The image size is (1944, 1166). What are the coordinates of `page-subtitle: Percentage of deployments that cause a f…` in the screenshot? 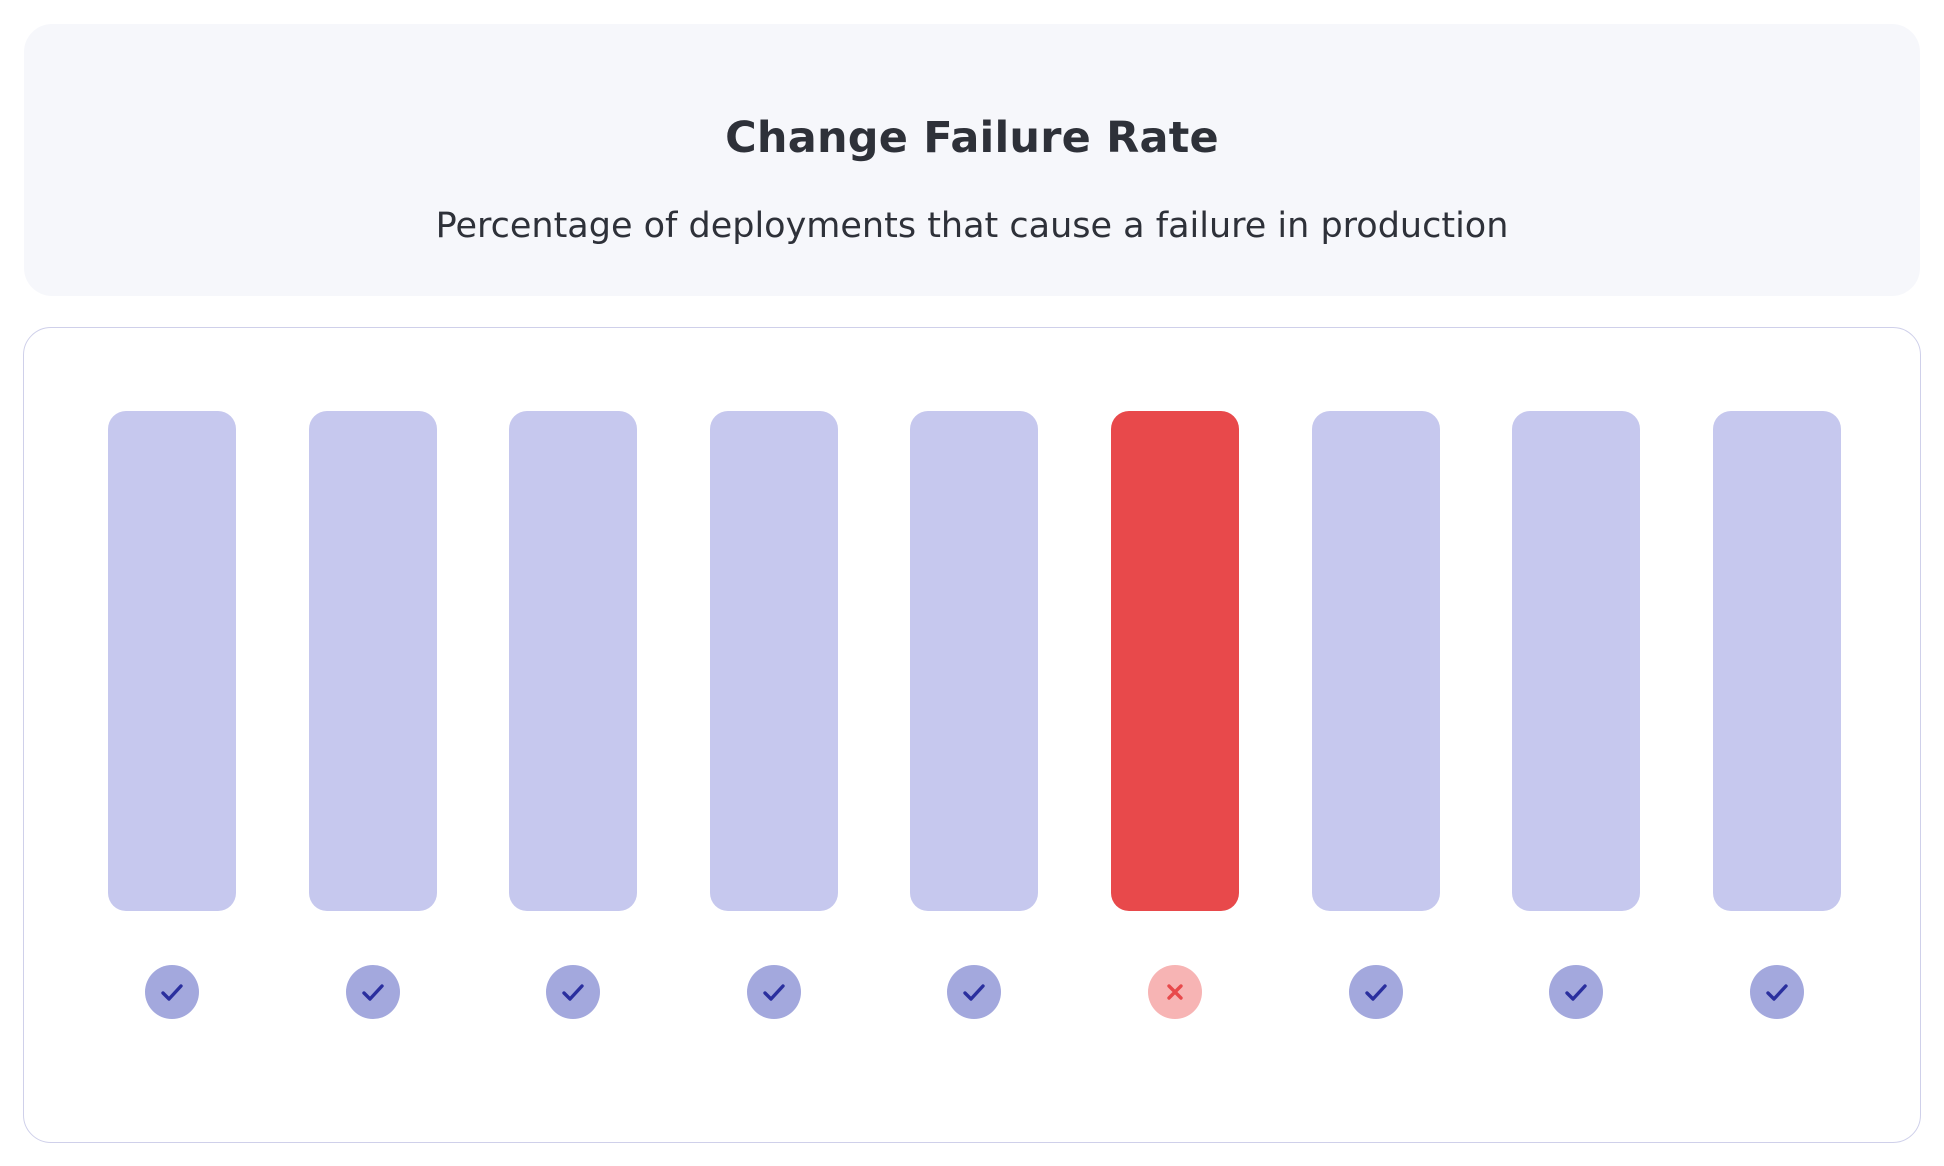 It's located at (972, 226).